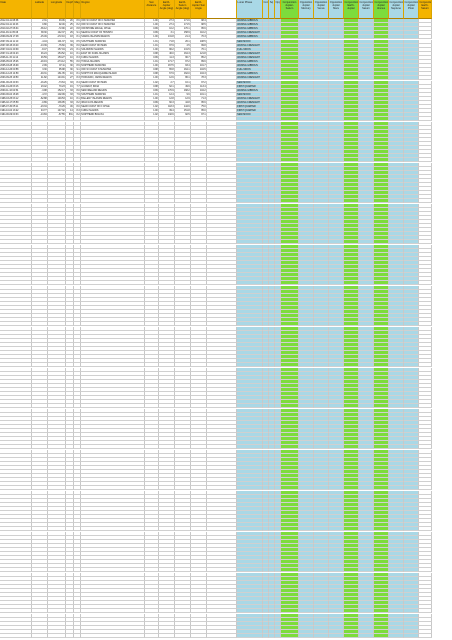 Image resolution: width=452 pixels, height=640 pixels. I want to click on table-cell: 8.1, so click(77, 74).